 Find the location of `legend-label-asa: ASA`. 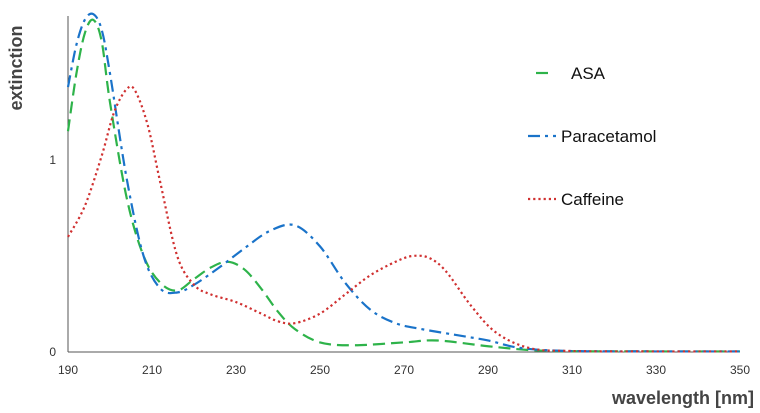

legend-label-asa: ASA is located at coordinates (588, 73).